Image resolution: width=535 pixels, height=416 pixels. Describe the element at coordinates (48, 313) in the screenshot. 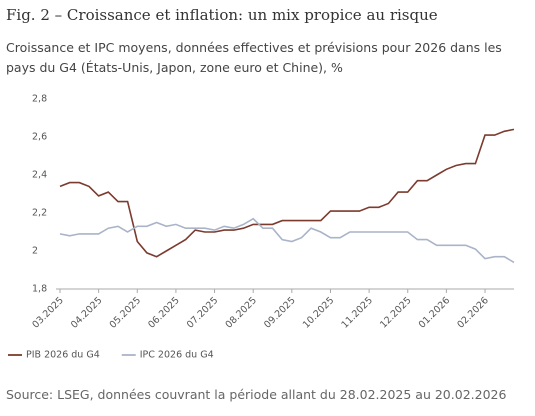

I see `x-tick-label: 03.2025` at that location.